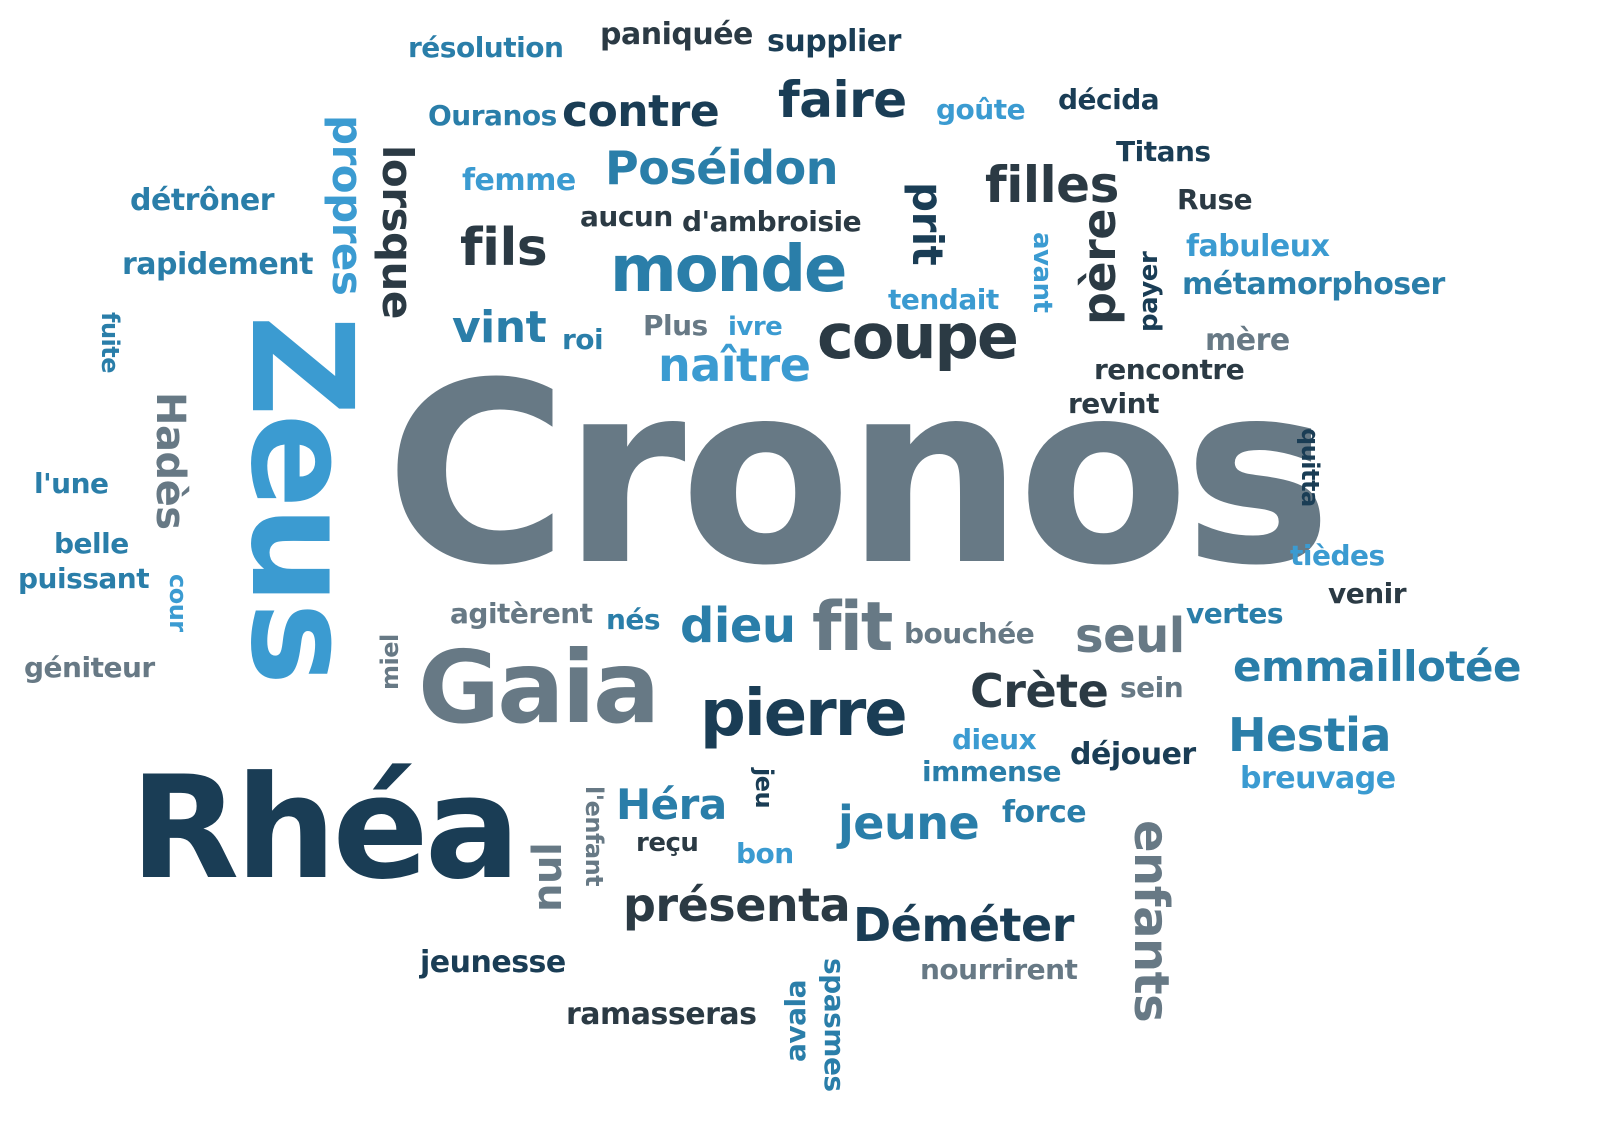  I want to click on word-nes: nés, so click(633, 619).